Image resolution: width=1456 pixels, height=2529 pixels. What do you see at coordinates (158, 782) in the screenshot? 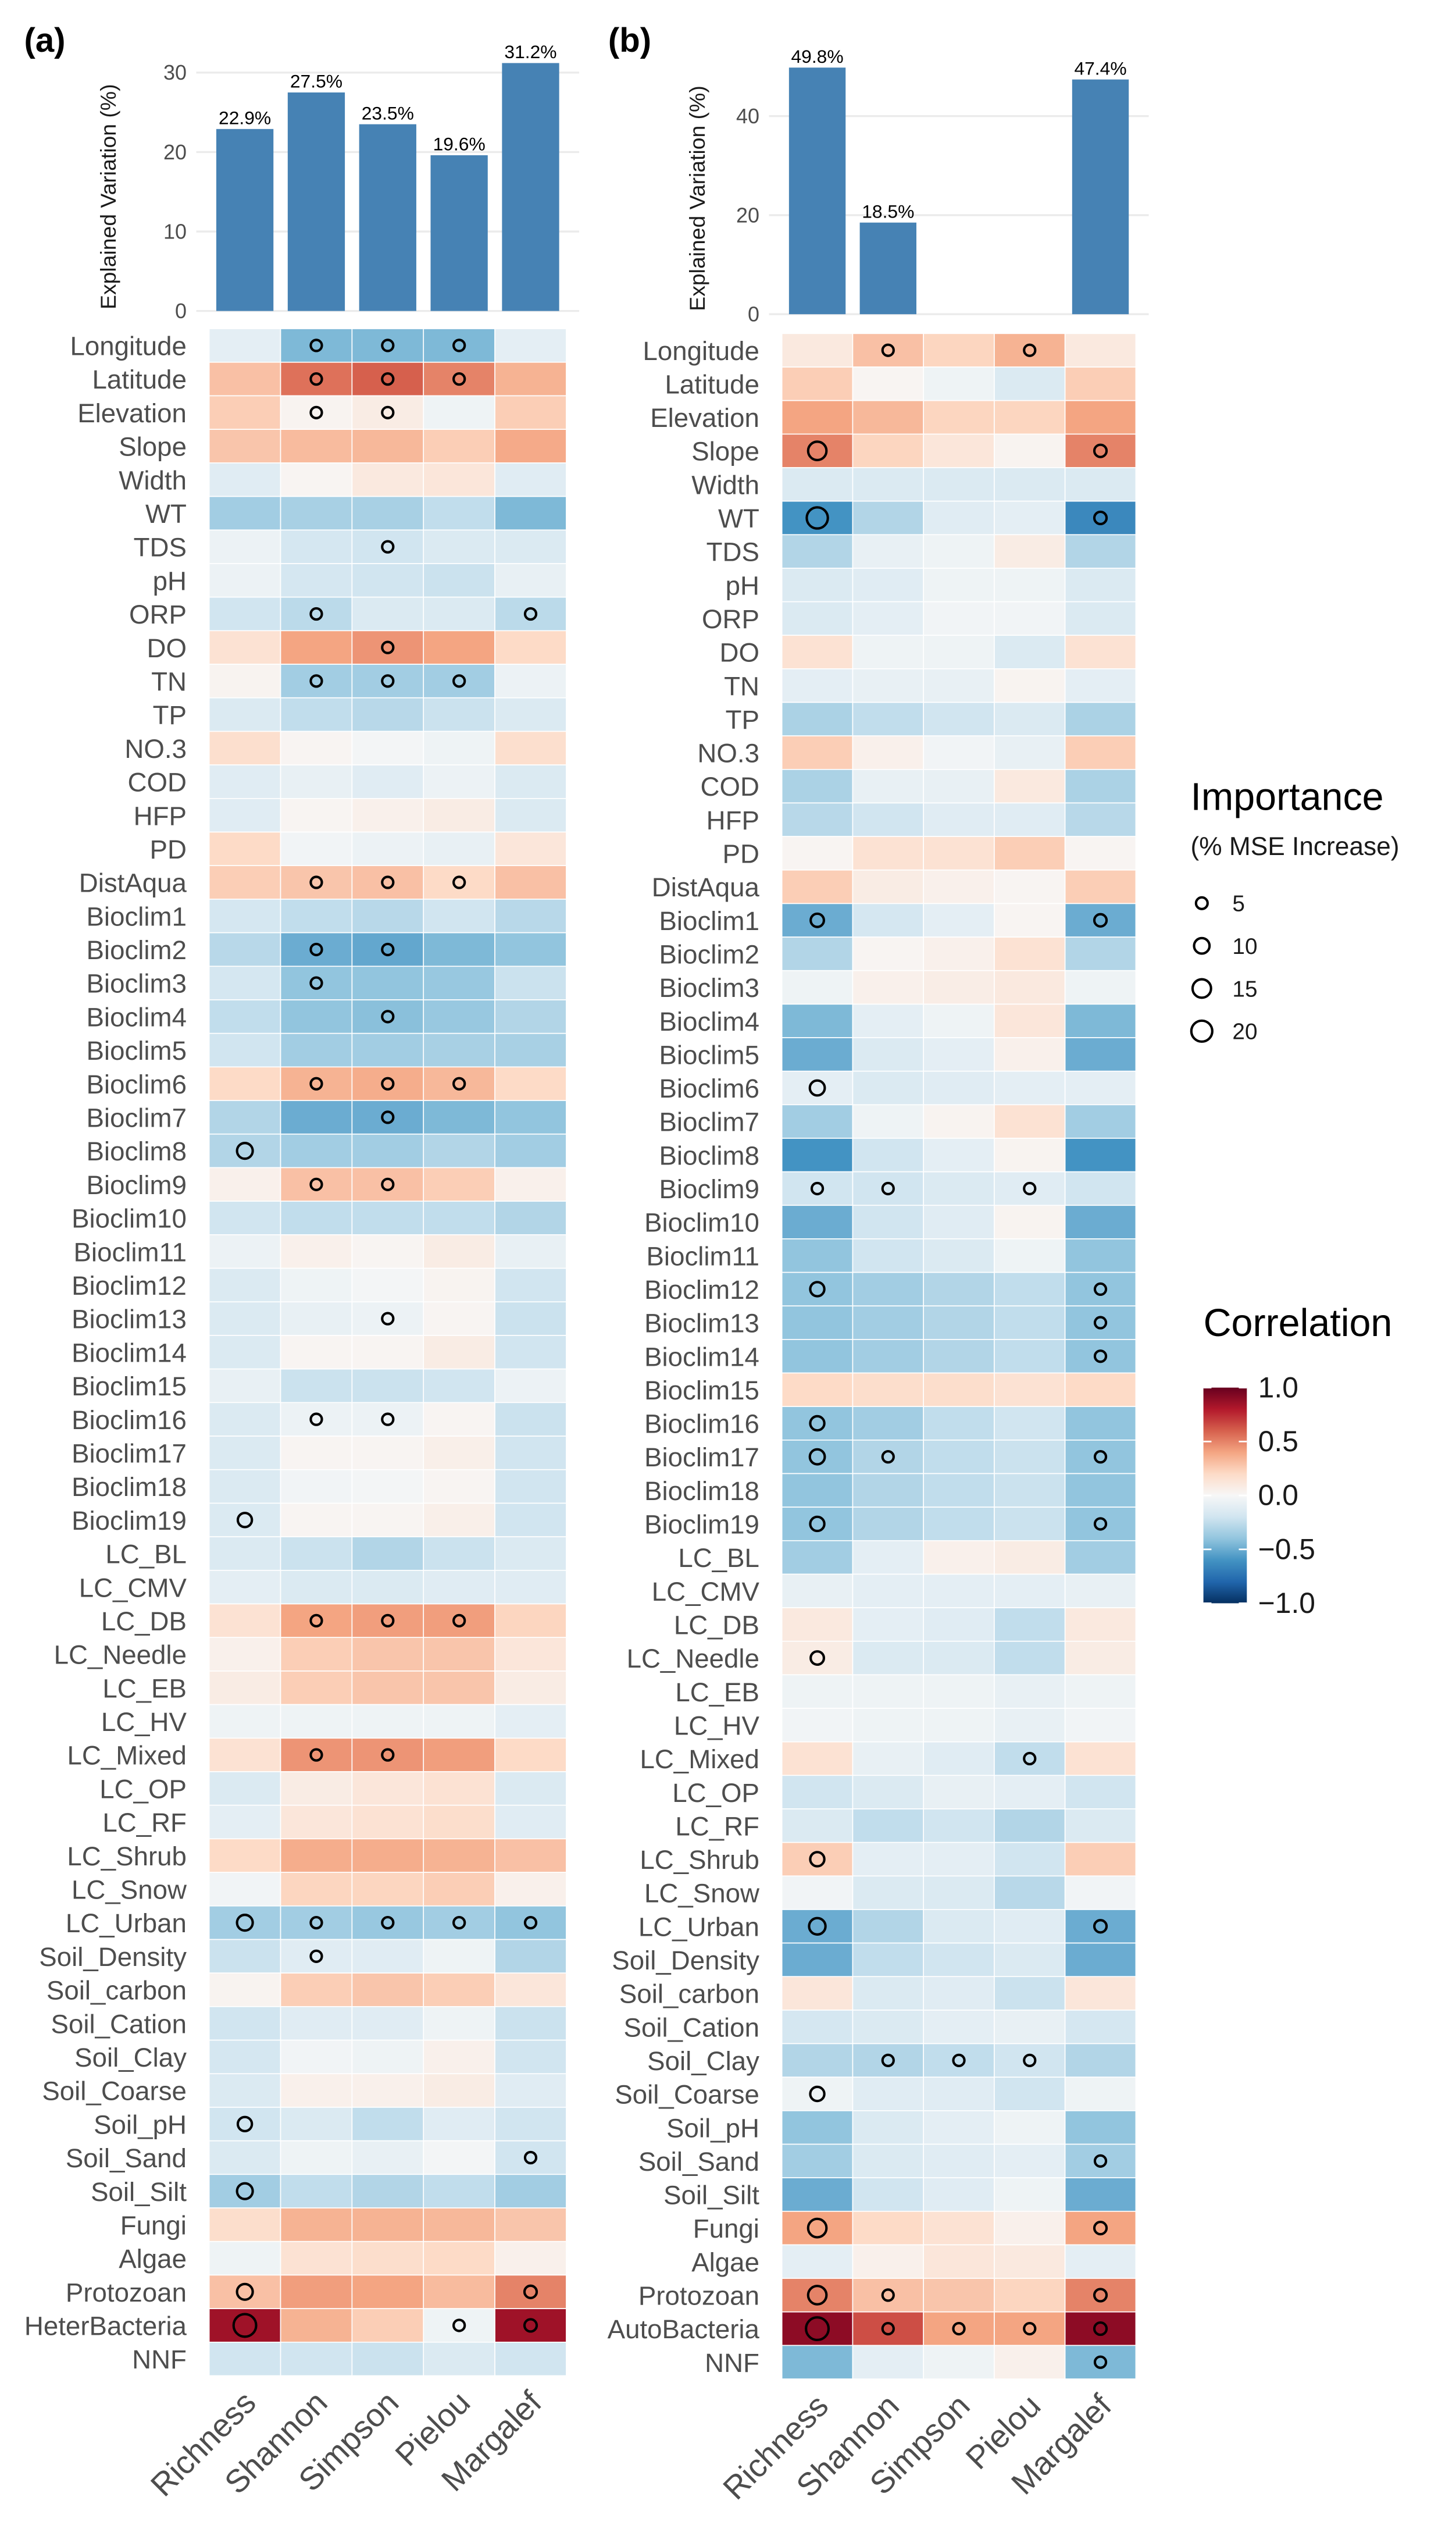
I see `row-label: COD` at bounding box center [158, 782].